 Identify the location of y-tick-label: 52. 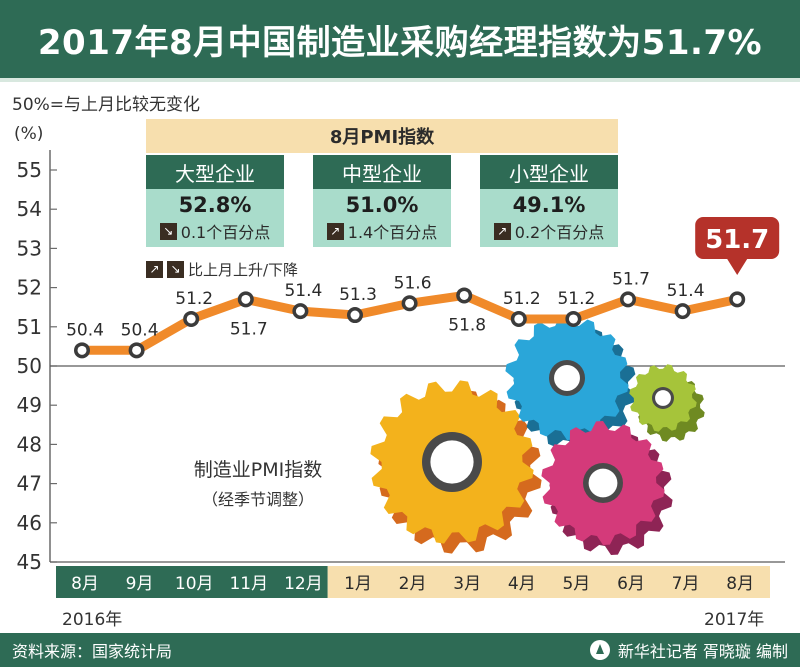
(29, 288).